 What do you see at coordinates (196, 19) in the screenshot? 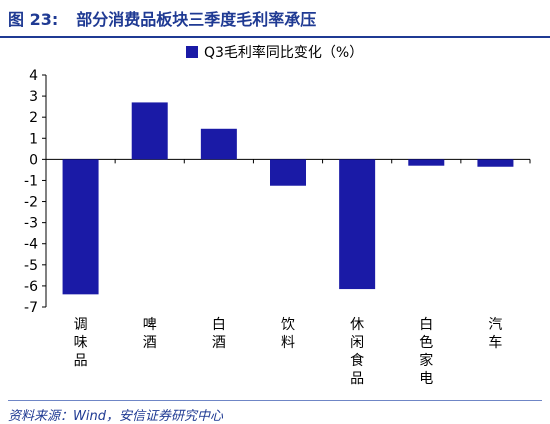
I see `figure-title: 部分消费品板块三季度毛利率承压` at bounding box center [196, 19].